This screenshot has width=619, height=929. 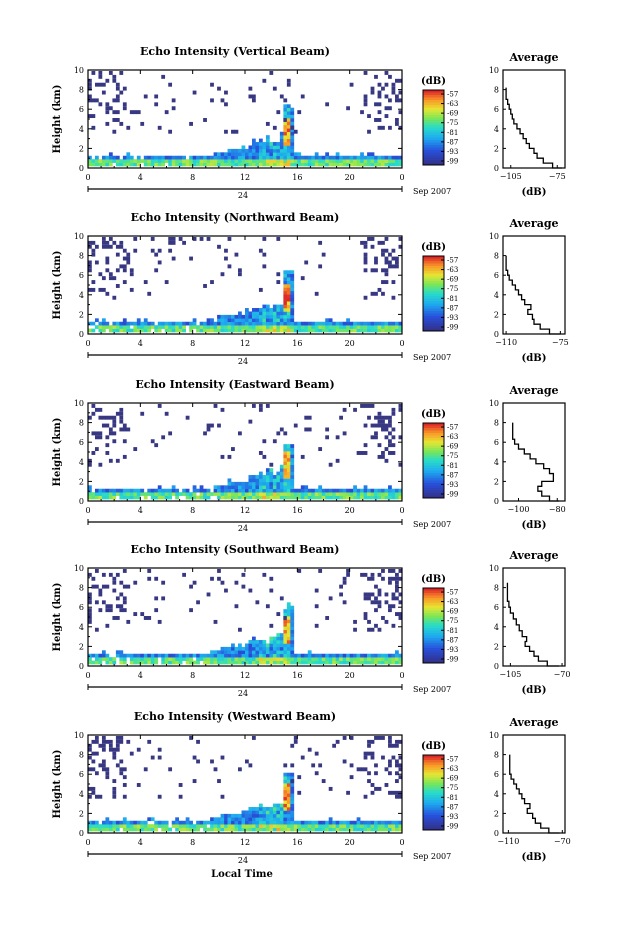 I want to click on y-tick-label: 2, so click(x=81, y=314).